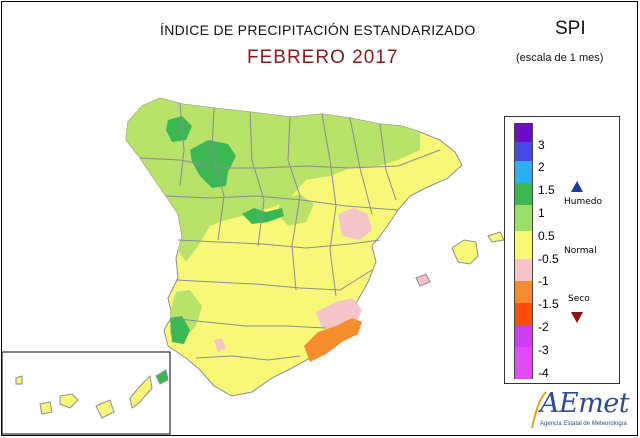 Image resolution: width=640 pixels, height=438 pixels. Describe the element at coordinates (523, 292) in the screenshot. I see `legend-swatch-minus1` at that location.